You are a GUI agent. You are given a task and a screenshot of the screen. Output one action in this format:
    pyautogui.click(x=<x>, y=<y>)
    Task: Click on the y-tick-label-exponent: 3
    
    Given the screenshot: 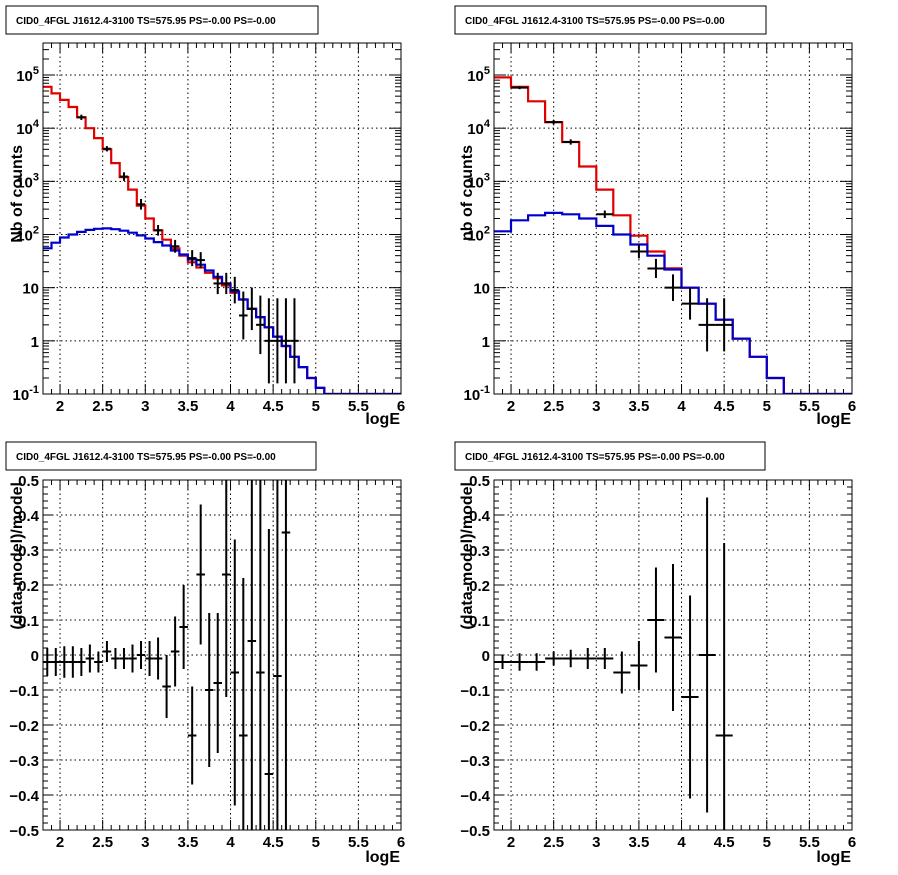 What is the action you would take?
    pyautogui.click(x=36, y=177)
    